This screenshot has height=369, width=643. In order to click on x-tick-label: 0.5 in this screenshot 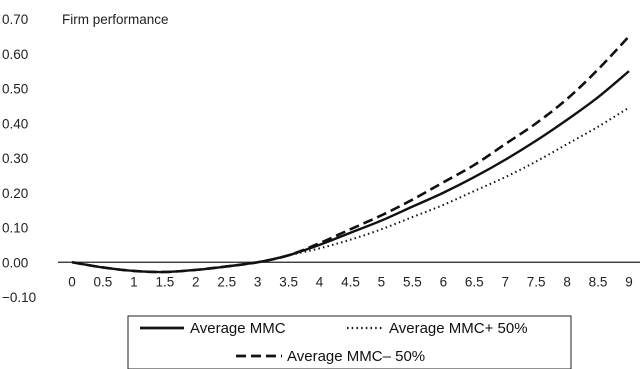, I will do `click(103, 281)`.